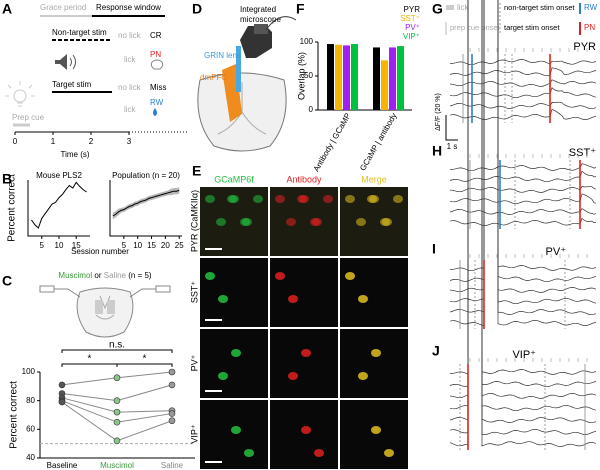  I want to click on line, so click(146, 203).